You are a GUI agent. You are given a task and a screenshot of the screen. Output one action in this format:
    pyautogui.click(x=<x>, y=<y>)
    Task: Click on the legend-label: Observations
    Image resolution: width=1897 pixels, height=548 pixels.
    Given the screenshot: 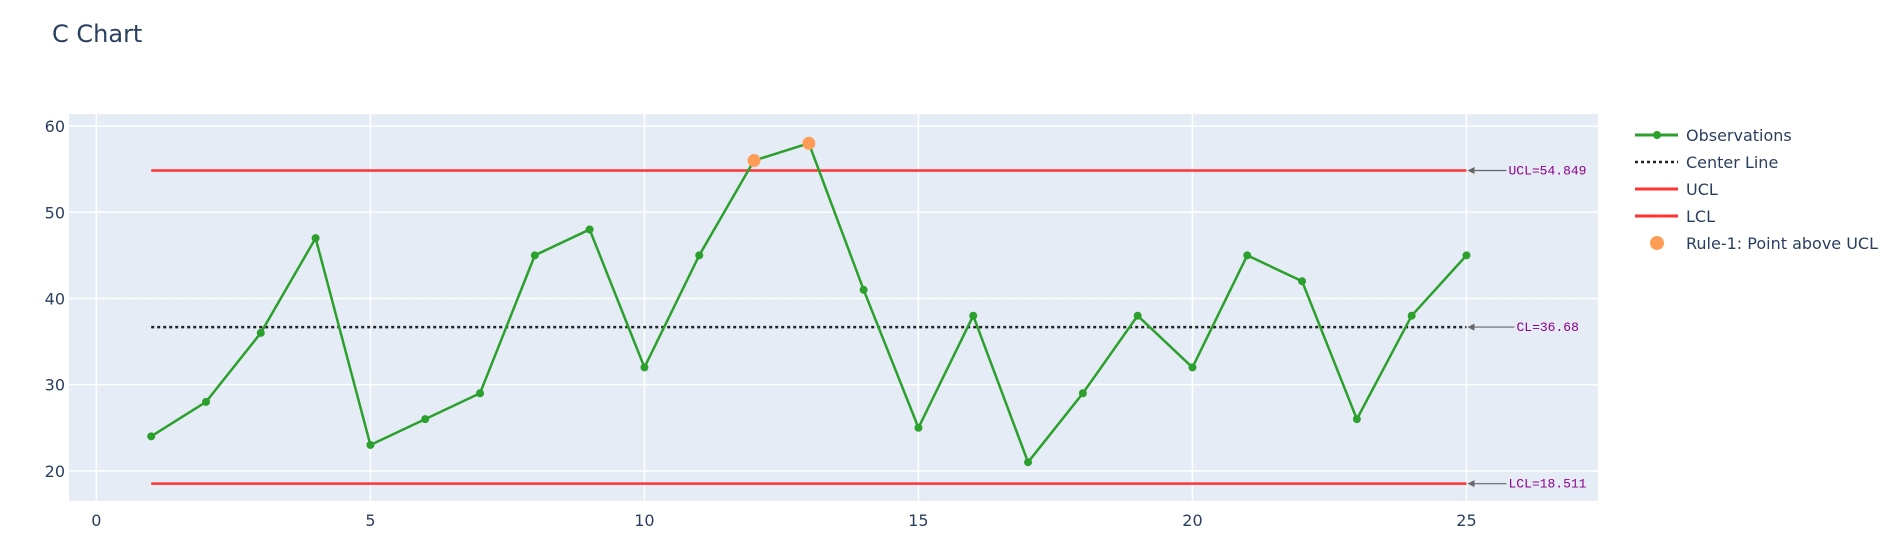 What is the action you would take?
    pyautogui.click(x=1739, y=135)
    